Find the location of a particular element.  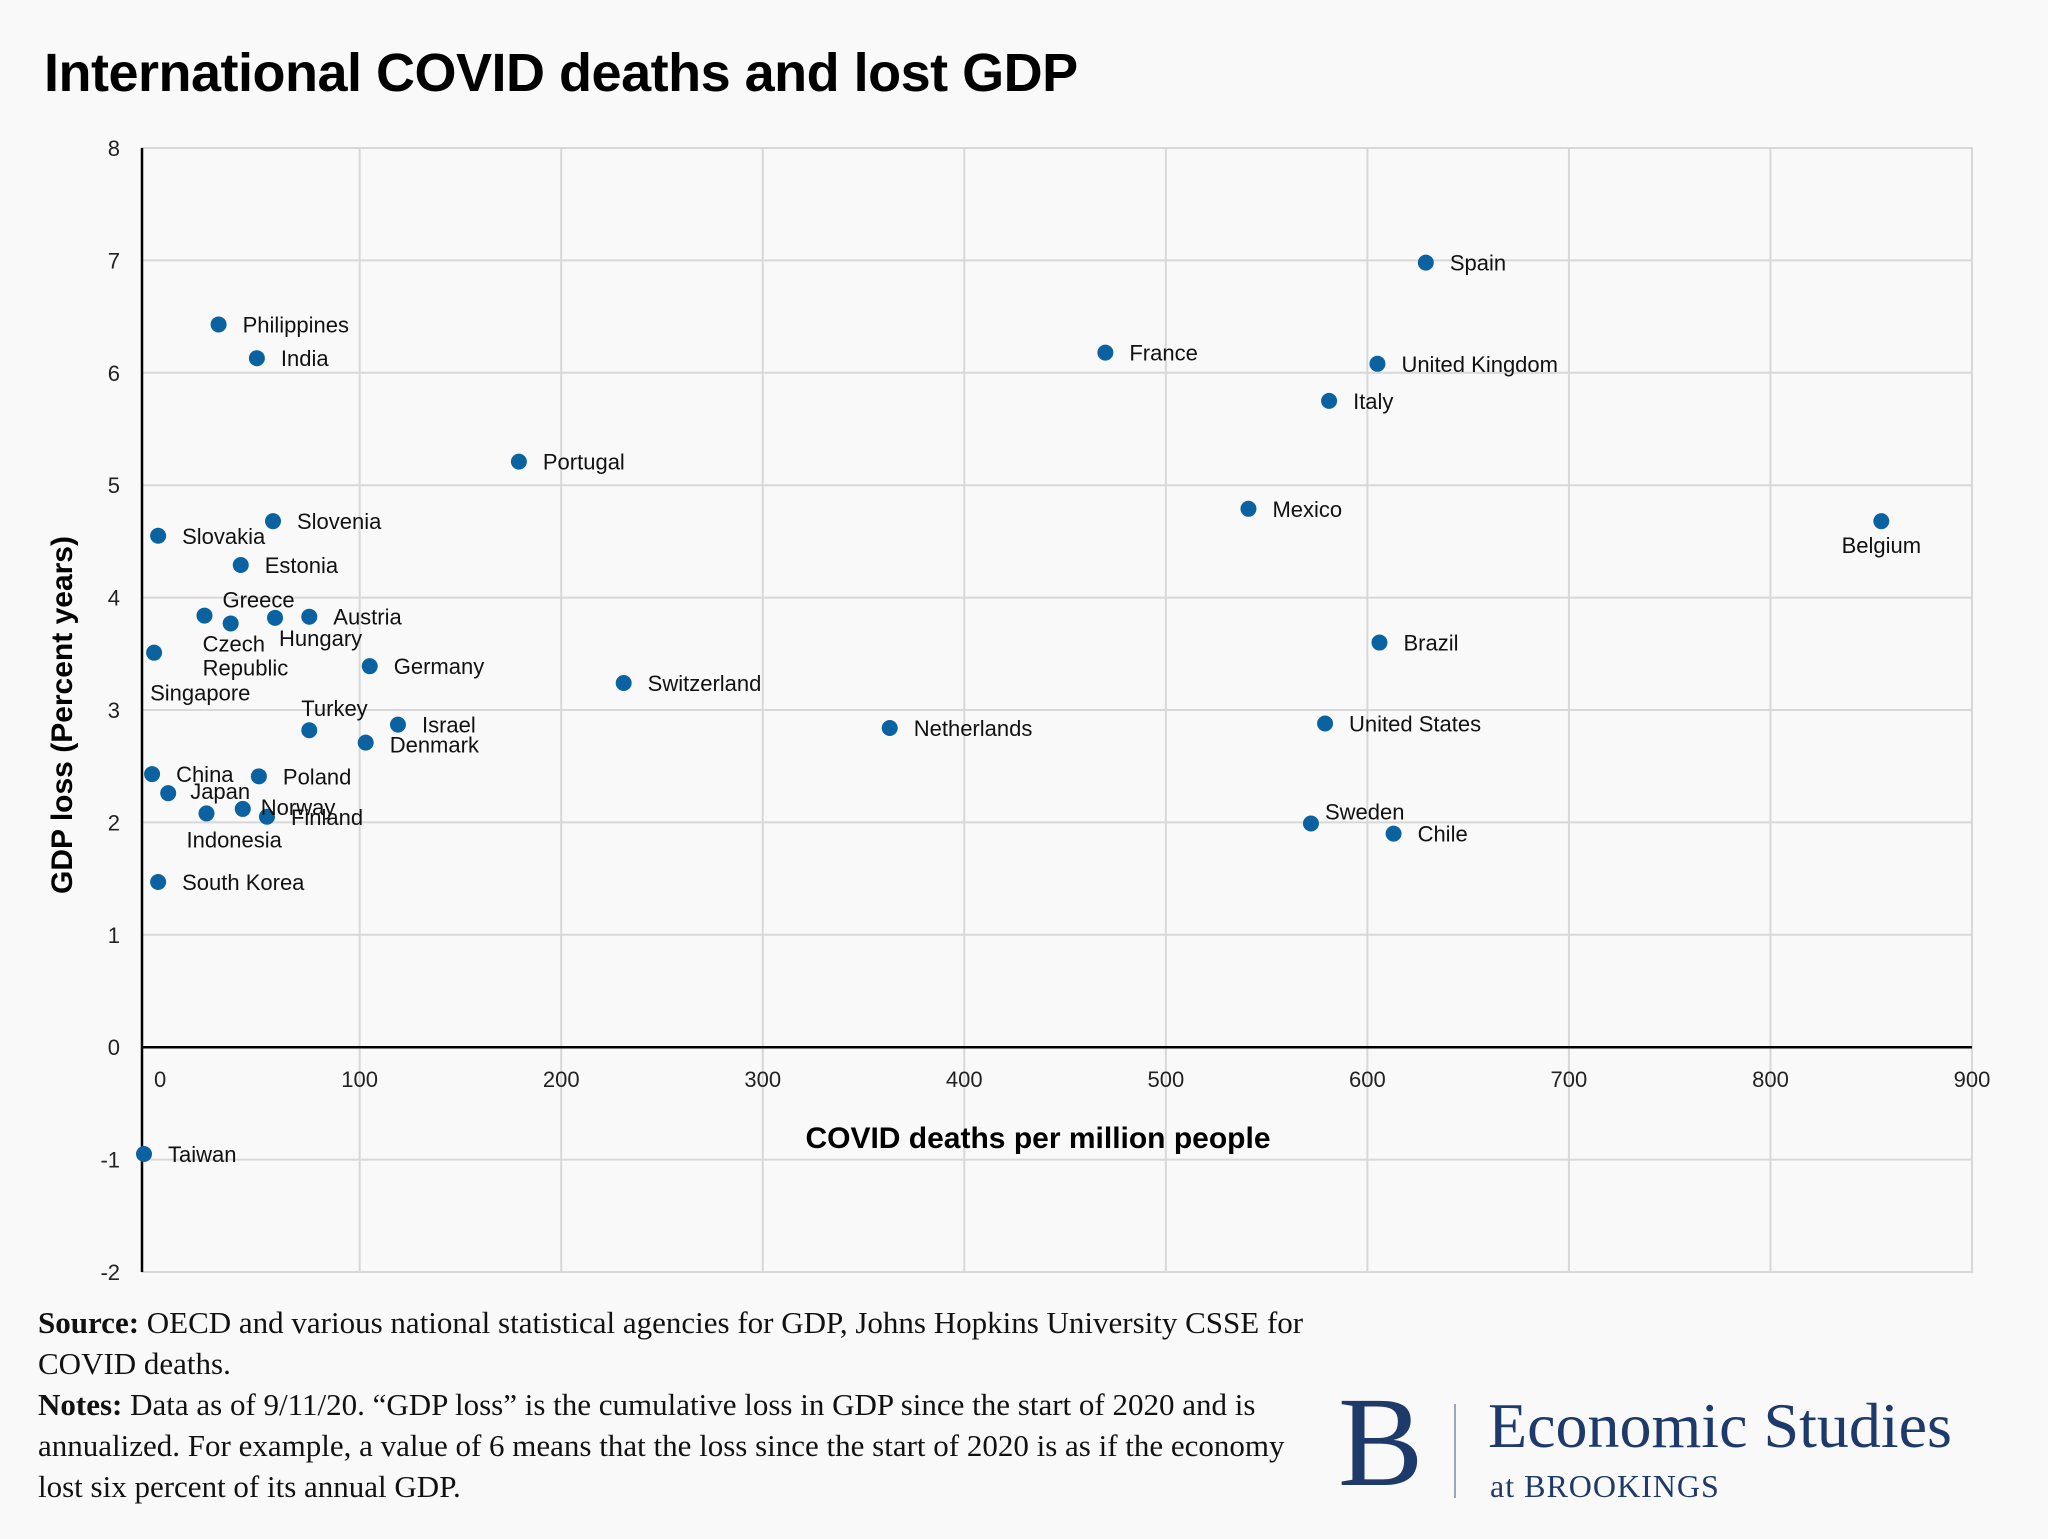

point-label: Switzerland is located at coordinates (705, 683).